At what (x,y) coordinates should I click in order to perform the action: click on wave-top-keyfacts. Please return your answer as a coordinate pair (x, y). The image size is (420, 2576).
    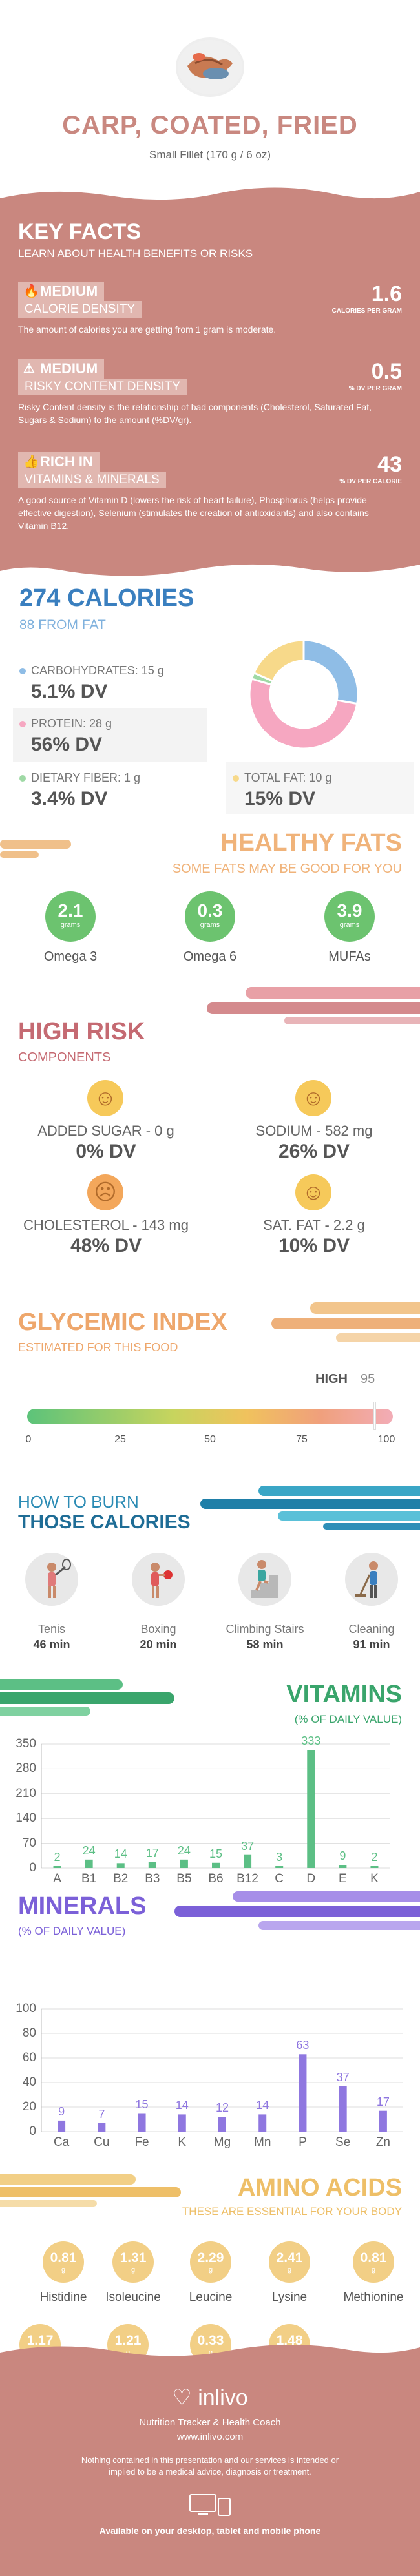
    Looking at the image, I should click on (210, 198).